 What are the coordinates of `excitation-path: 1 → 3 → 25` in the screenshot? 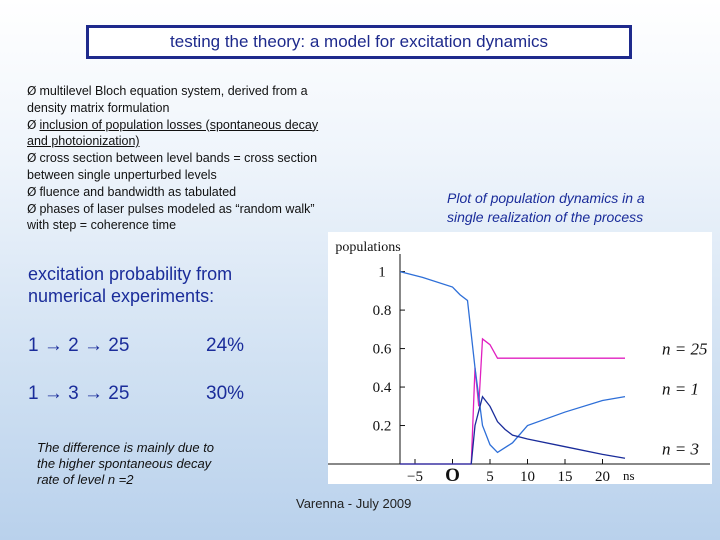 It's located at (79, 393).